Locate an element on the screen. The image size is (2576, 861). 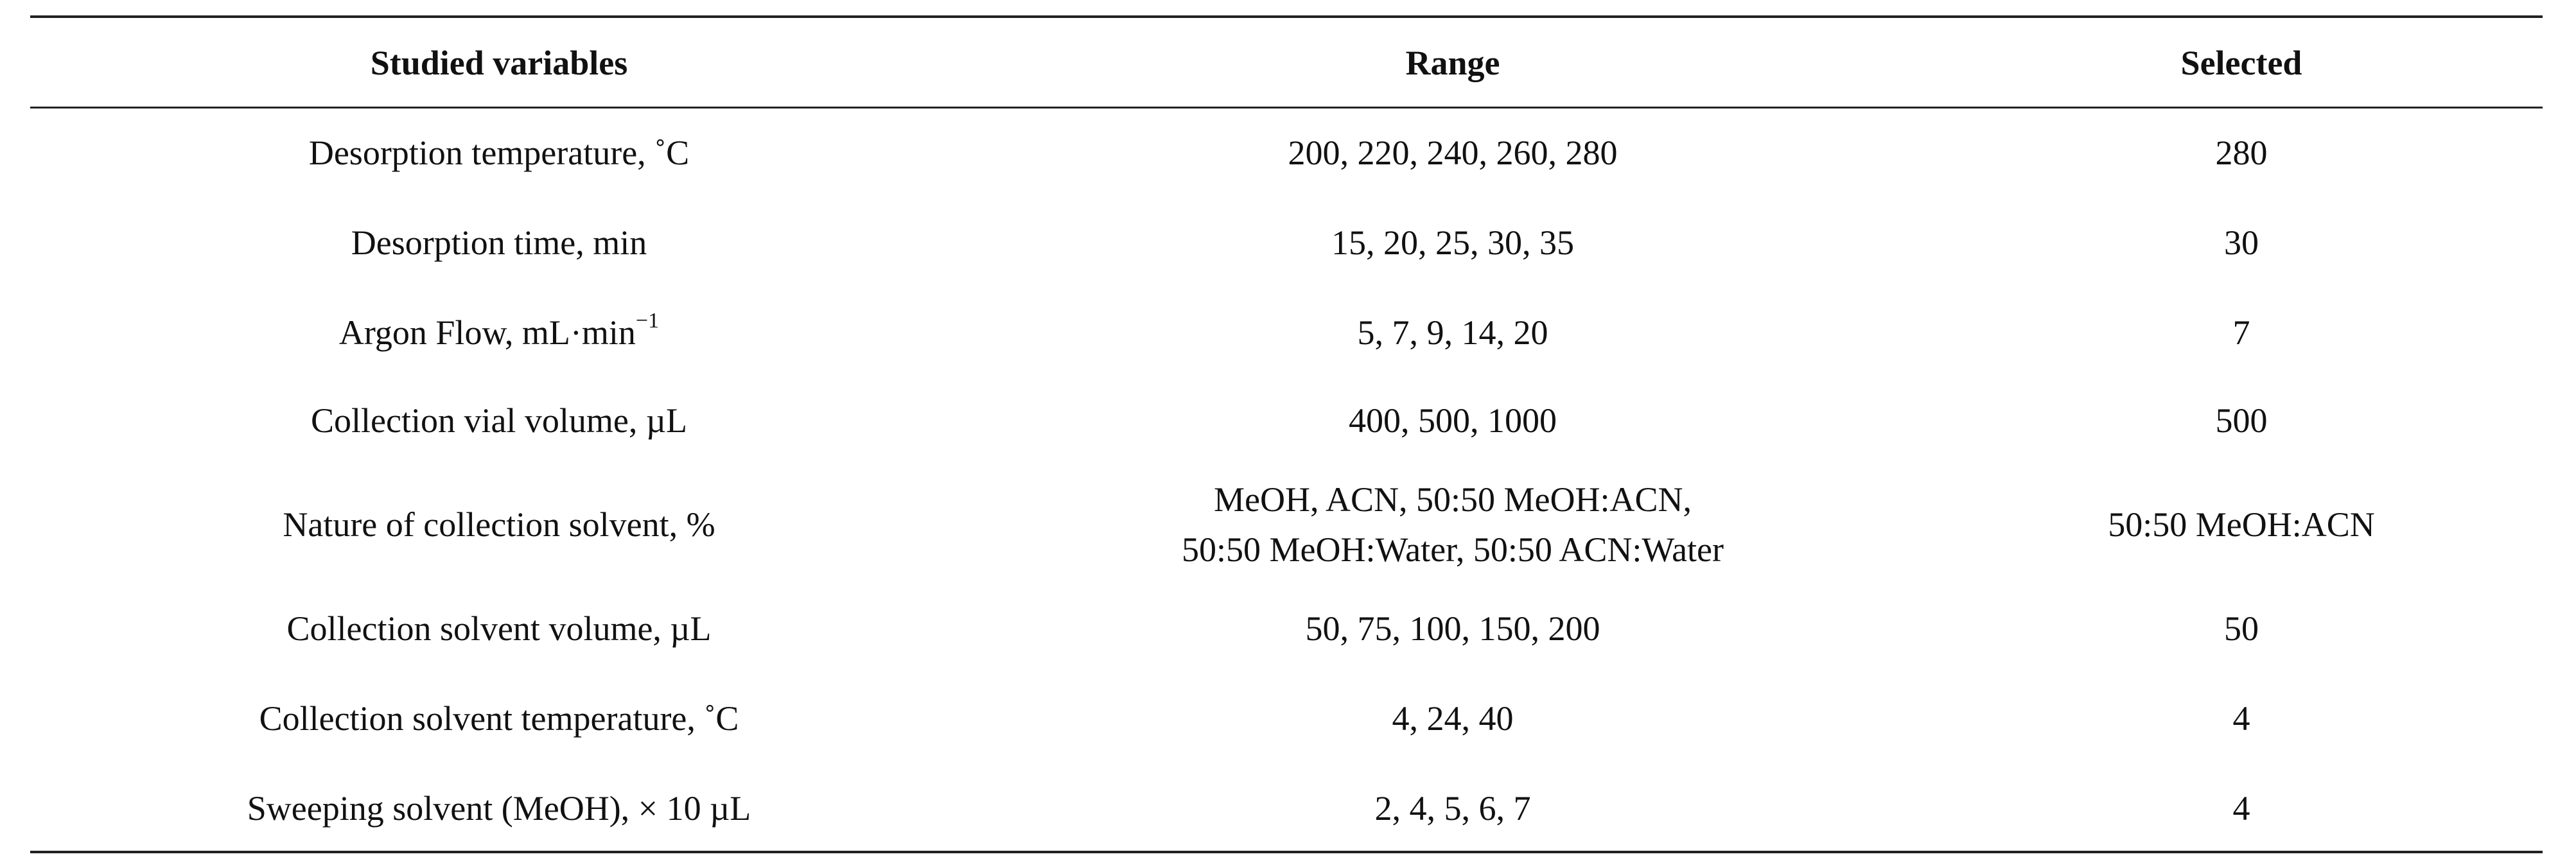
table-cell: Argon Flow, mL·min−1 is located at coordinates (499, 333).